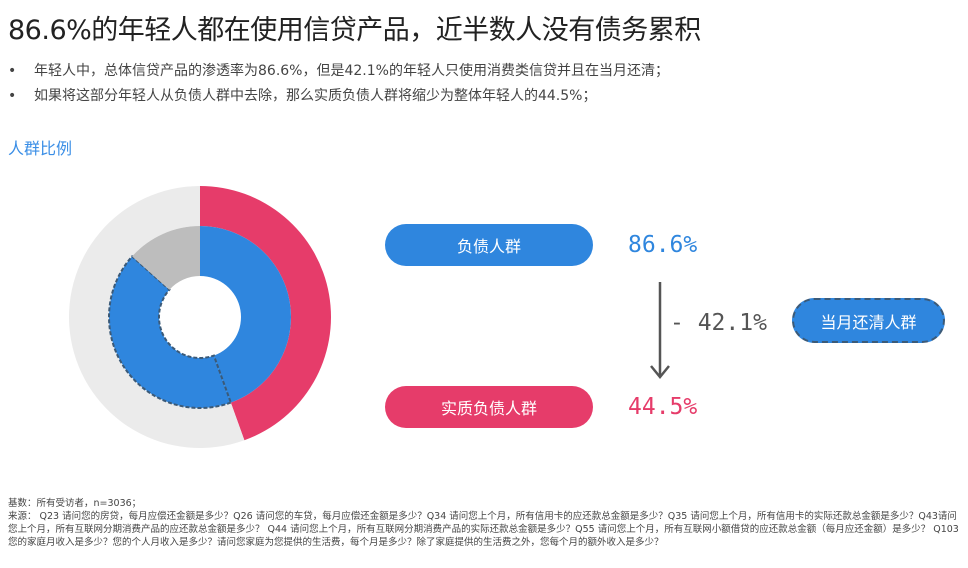 Image resolution: width=968 pixels, height=568 pixels. I want to click on arrow-down-icon, so click(660, 330).